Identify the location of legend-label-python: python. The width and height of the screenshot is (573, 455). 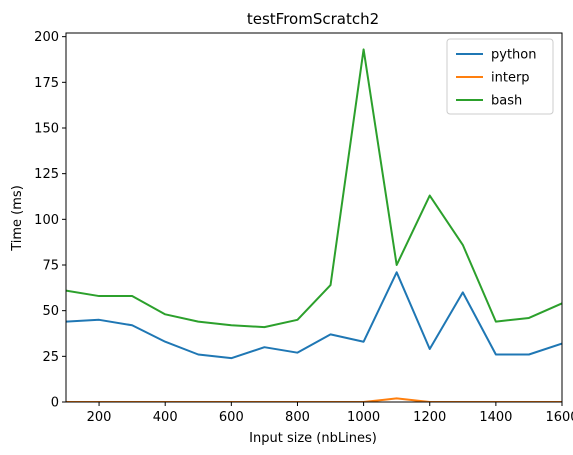
(513, 55).